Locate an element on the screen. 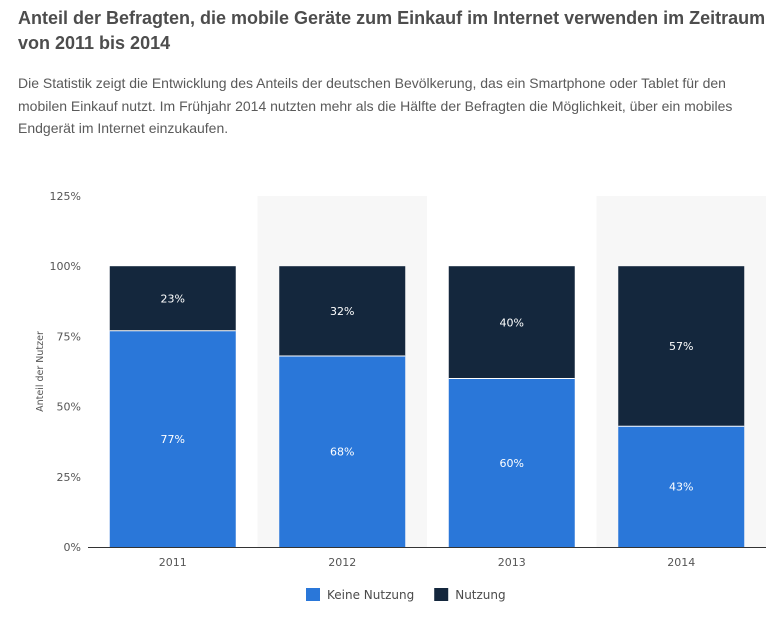 Image resolution: width=780 pixels, height=627 pixels. y-tick-label: 75% is located at coordinates (69, 336).